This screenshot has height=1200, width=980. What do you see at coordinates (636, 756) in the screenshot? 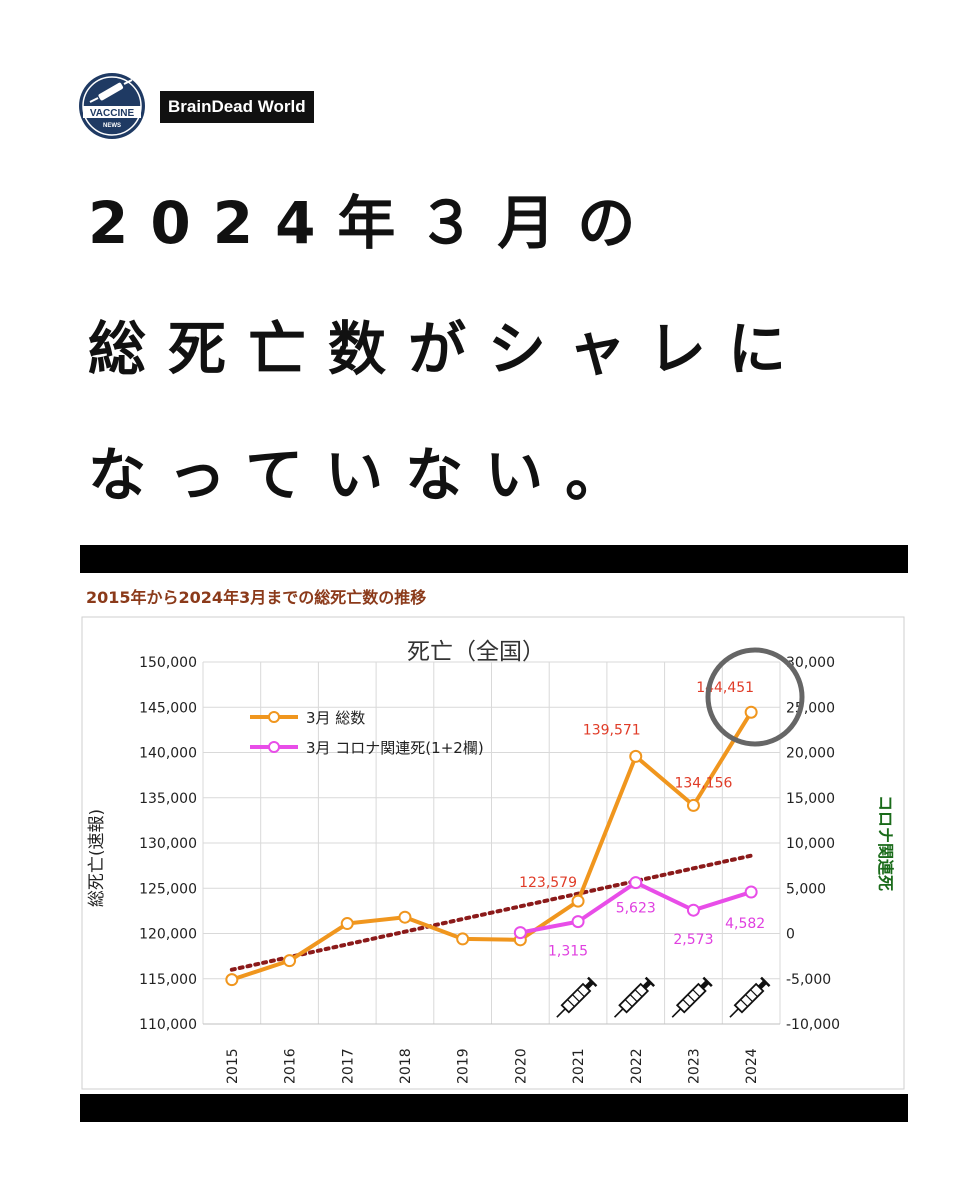
I see `series-0-point-2022` at bounding box center [636, 756].